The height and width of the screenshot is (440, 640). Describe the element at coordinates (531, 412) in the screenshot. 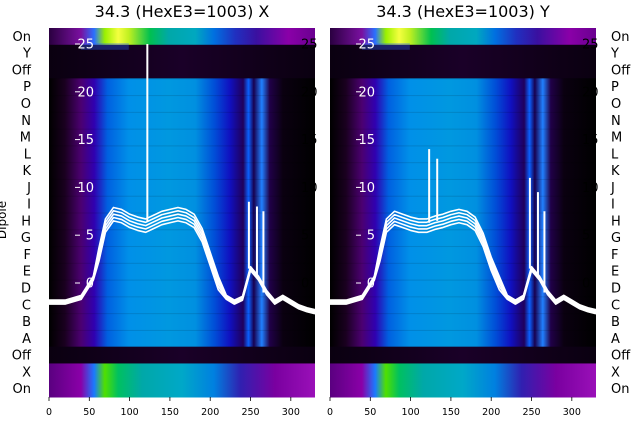

I see `x-tick-label-5: 250` at that location.